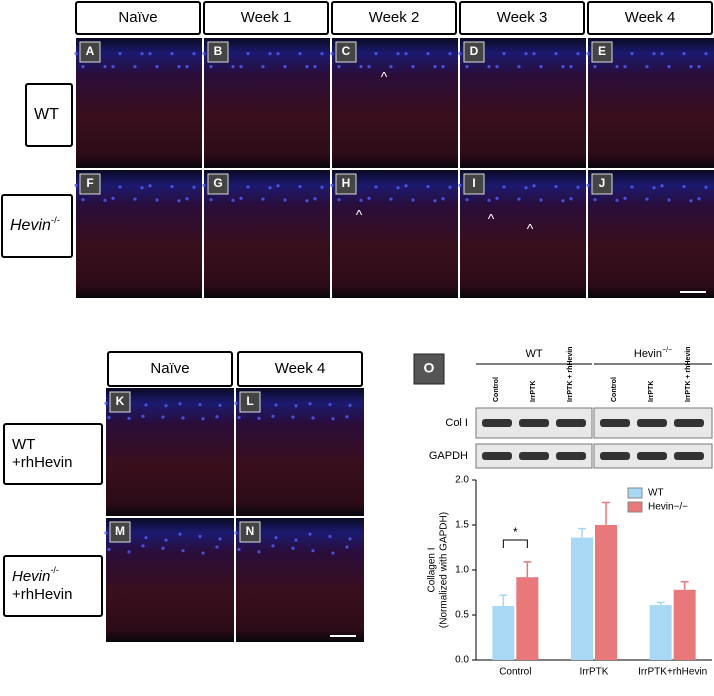 The image size is (714, 696). I want to click on panel-letter: O, so click(429, 368).